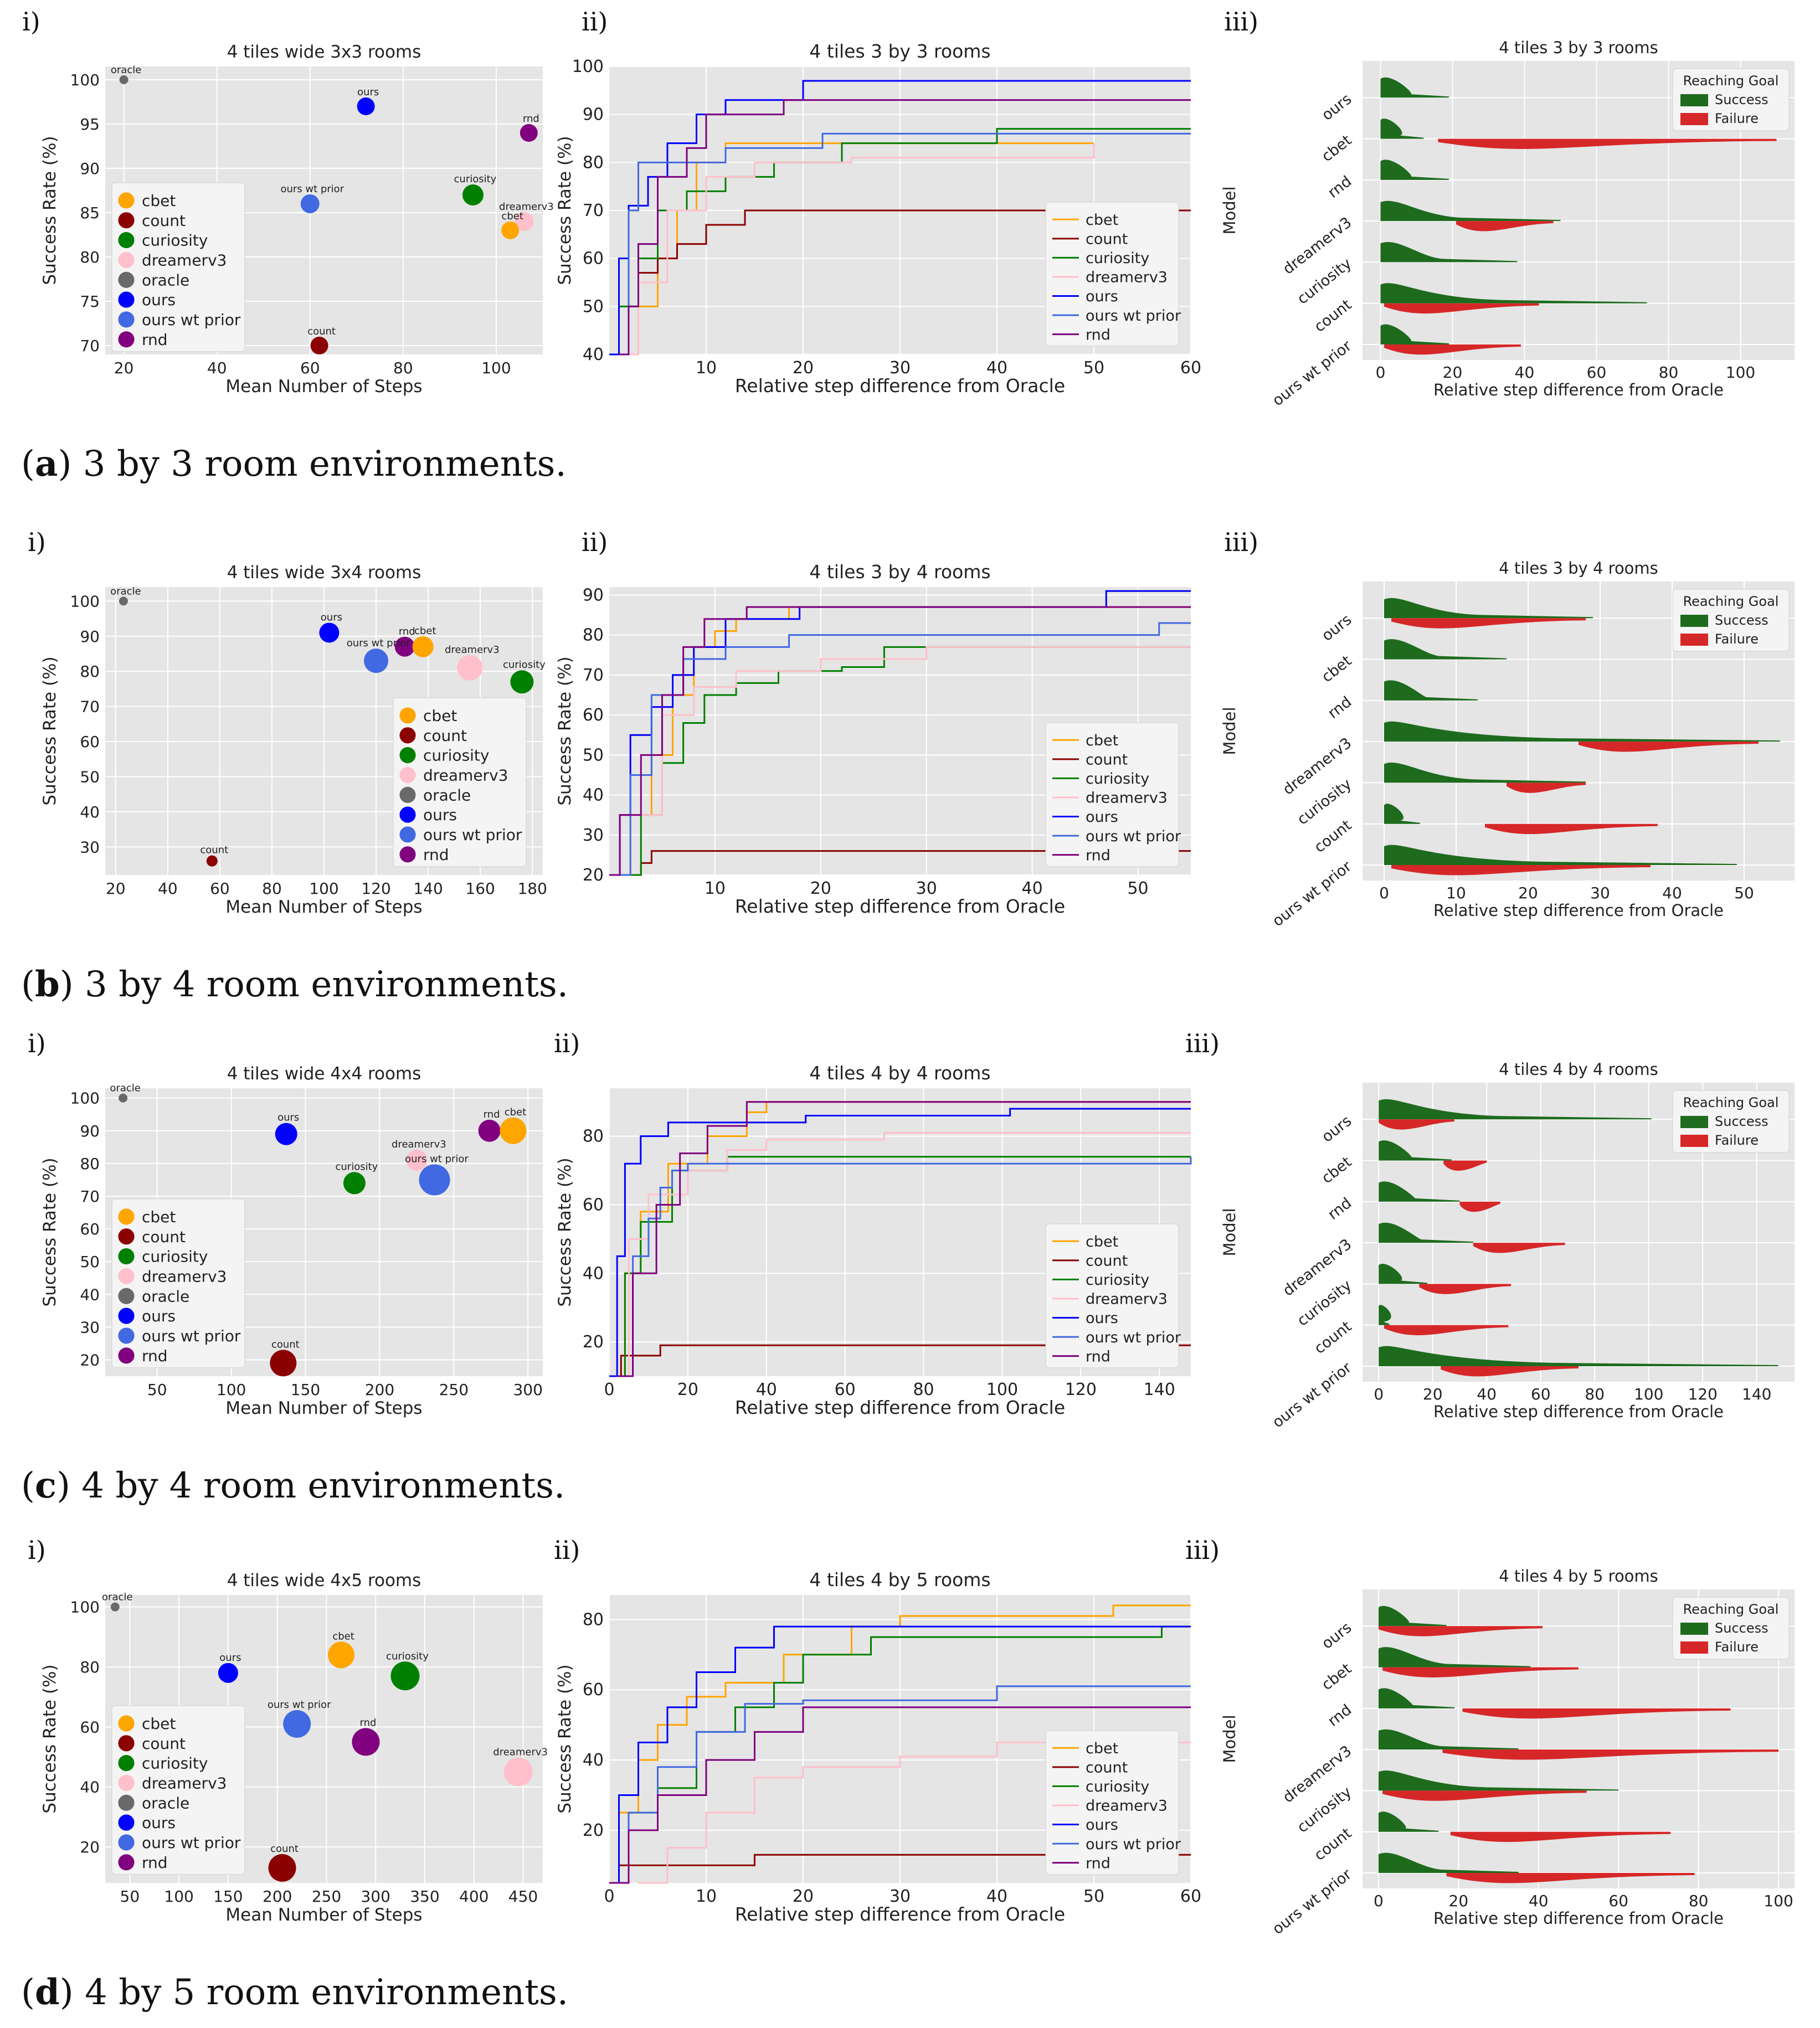 Image resolution: width=1820 pixels, height=2028 pixels. I want to click on y-axis-label: Model, so click(1229, 731).